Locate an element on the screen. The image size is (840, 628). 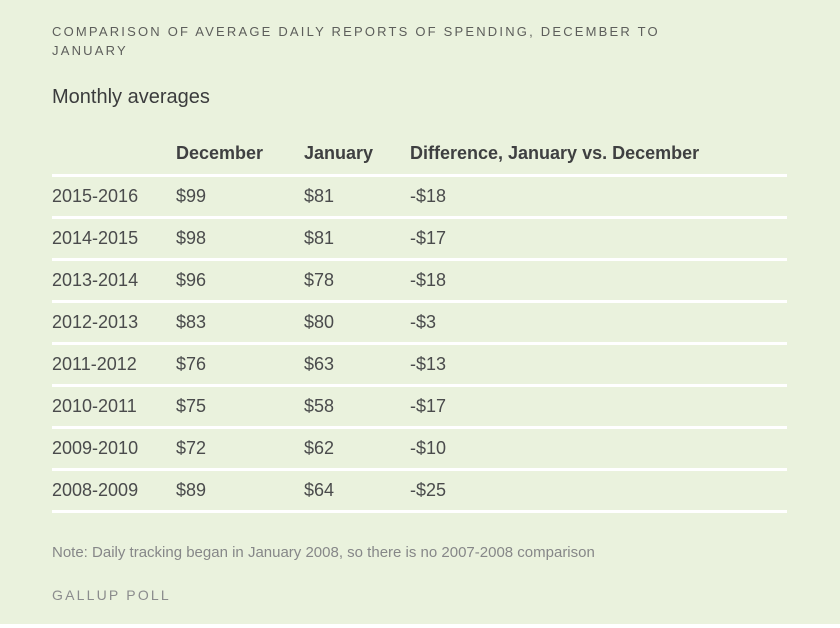
table-row: 2015-2016 $99 $81 -$18 is located at coordinates (419, 196).